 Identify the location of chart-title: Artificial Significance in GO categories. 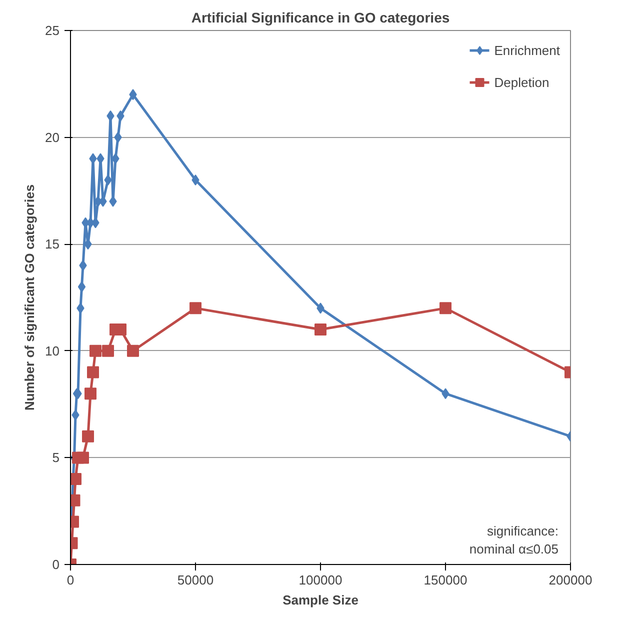
(320, 18).